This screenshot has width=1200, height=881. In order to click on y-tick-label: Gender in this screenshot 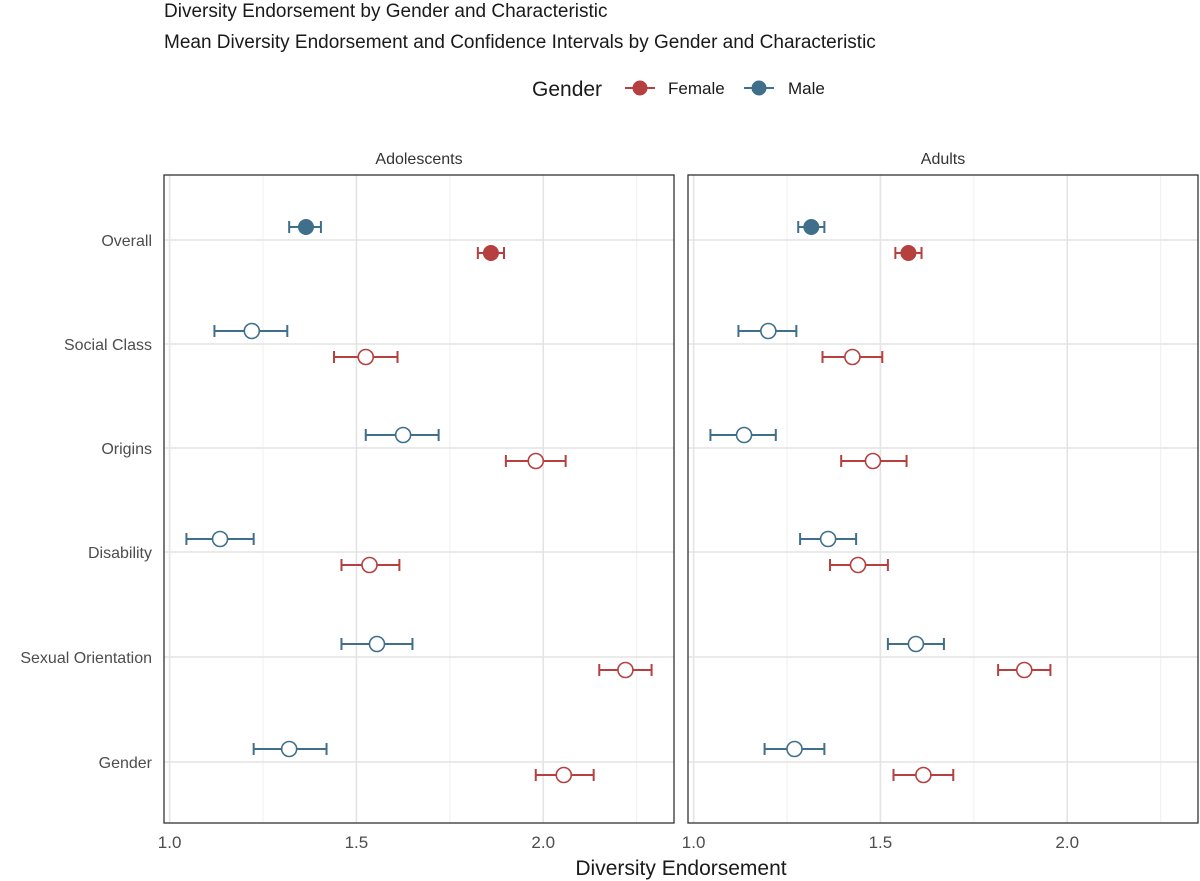, I will do `click(126, 763)`.